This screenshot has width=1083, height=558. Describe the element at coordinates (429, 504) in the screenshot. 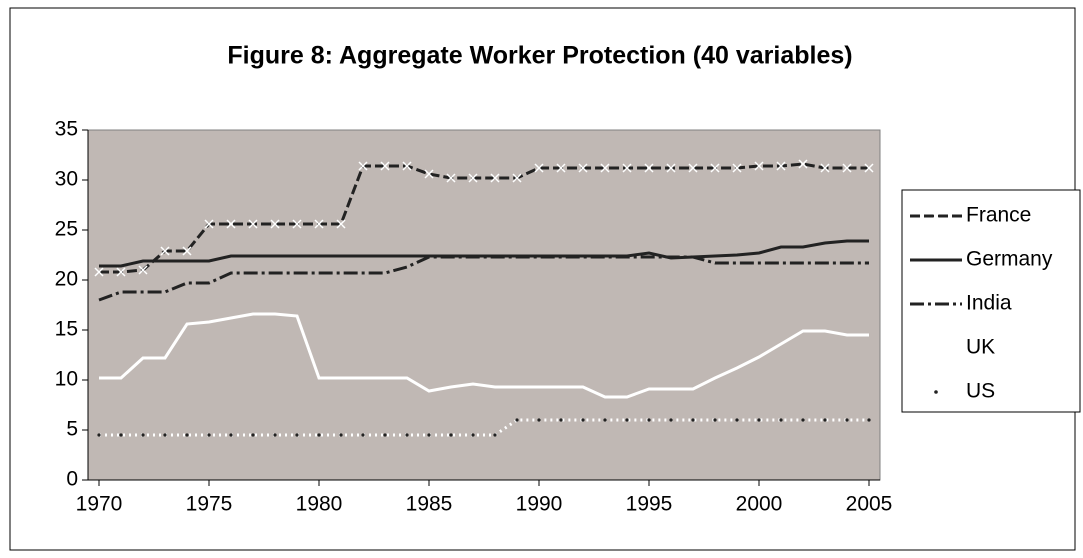

I see `x-tick-label: 1985` at that location.